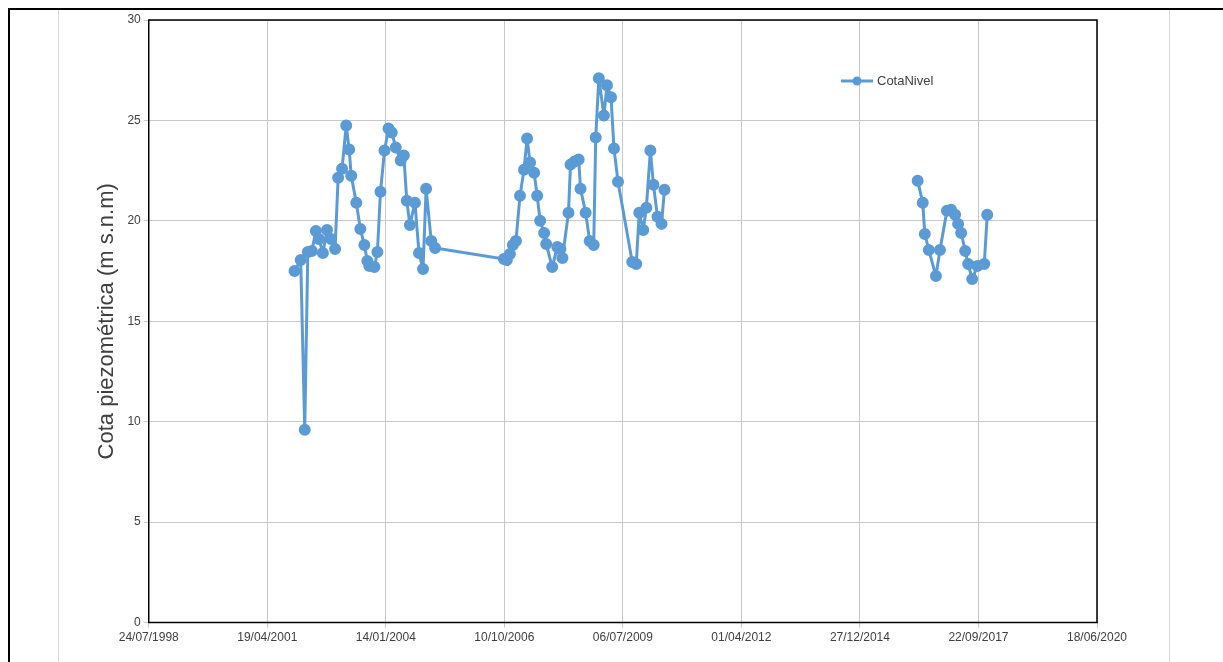 This screenshot has height=662, width=1223. I want to click on x-tick-label: 22/09/2017, so click(978, 637).